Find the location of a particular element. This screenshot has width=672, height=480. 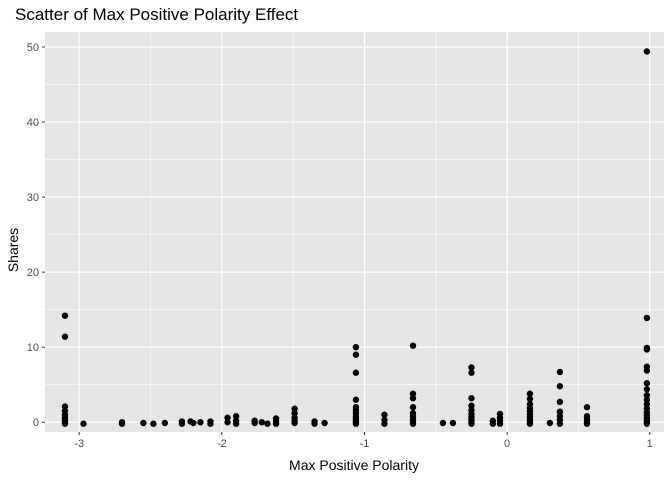

y-tick-label: 0 is located at coordinates (36, 423).